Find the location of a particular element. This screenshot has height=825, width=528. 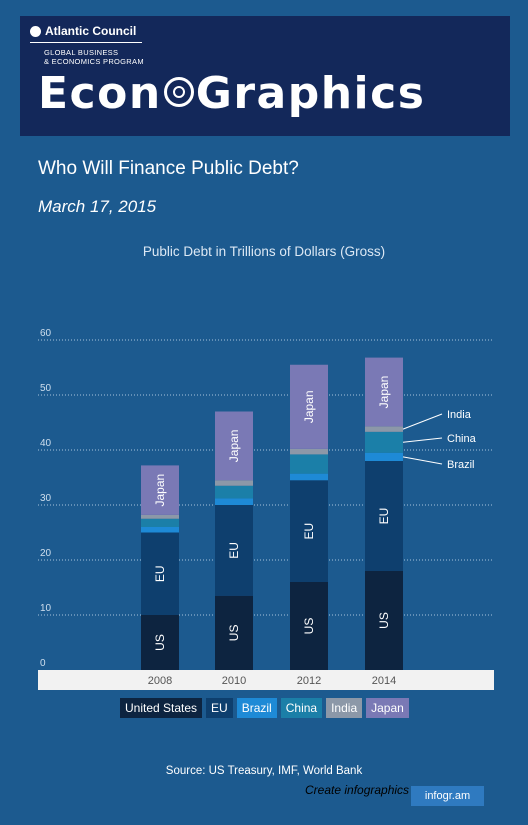

program-name: GLOBAL BUSINESS & ECONOMICS PROGRAM is located at coordinates (124, 57).